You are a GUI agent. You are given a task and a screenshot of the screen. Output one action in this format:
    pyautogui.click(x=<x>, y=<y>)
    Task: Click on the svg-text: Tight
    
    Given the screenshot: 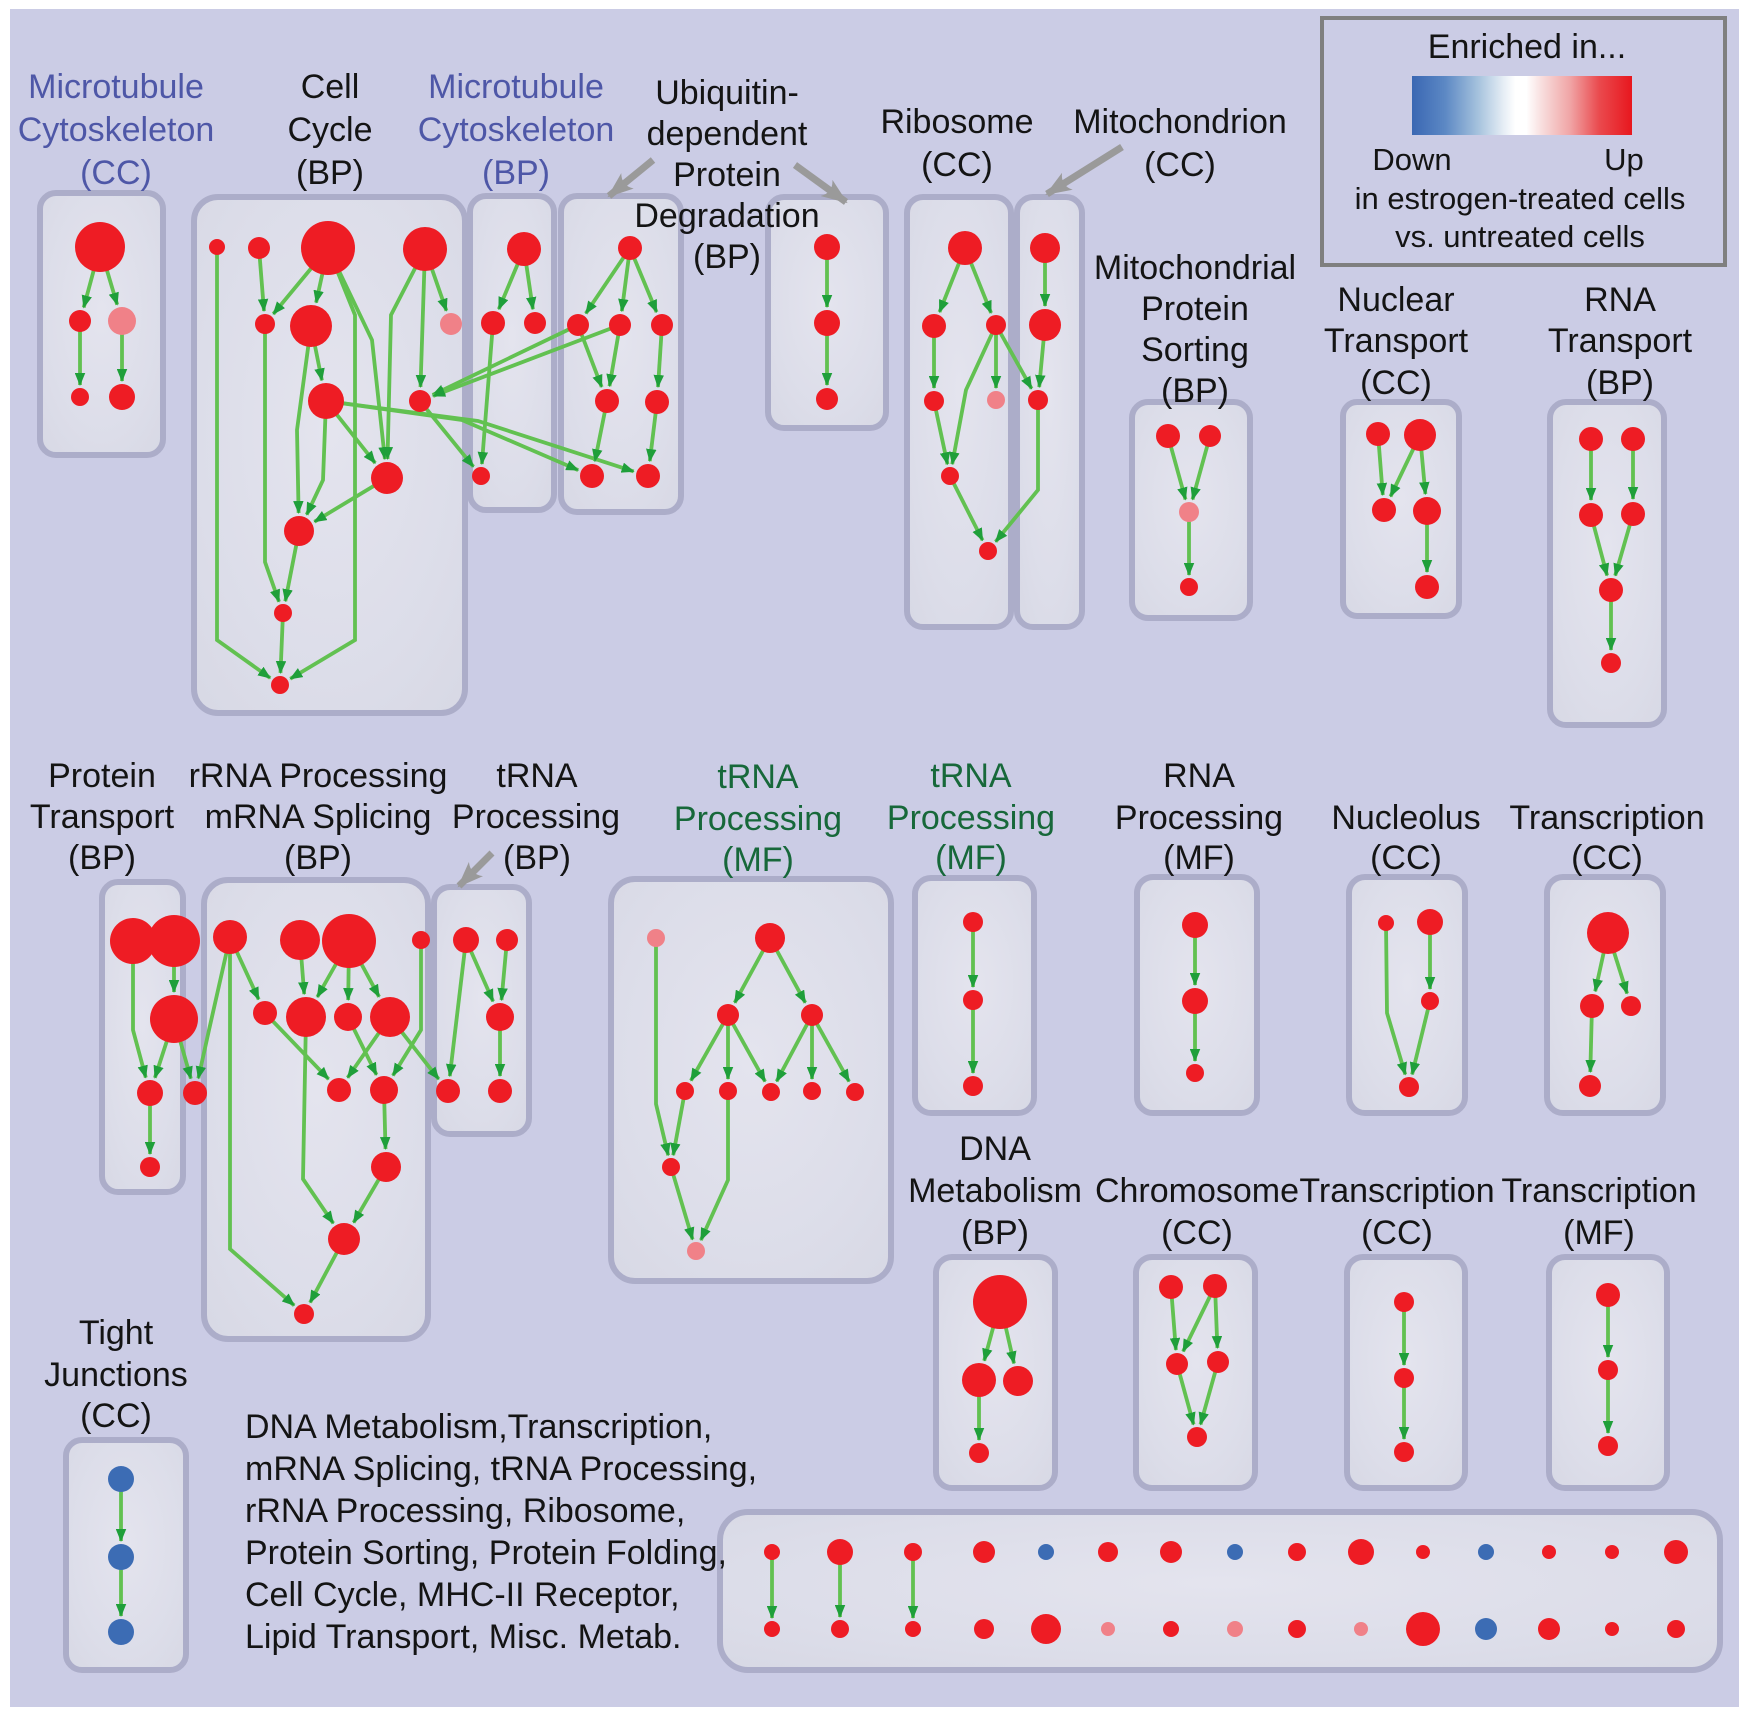 What is the action you would take?
    pyautogui.click(x=116, y=1333)
    